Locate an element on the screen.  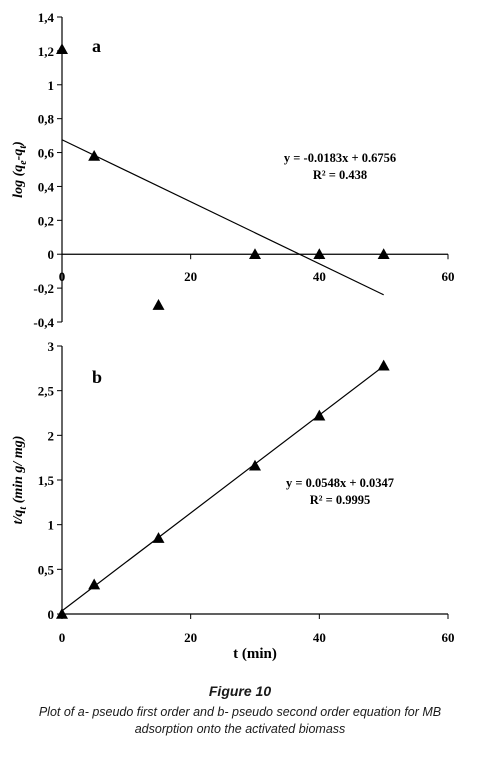
y-tick-label: -0,4 is located at coordinates (43, 322).